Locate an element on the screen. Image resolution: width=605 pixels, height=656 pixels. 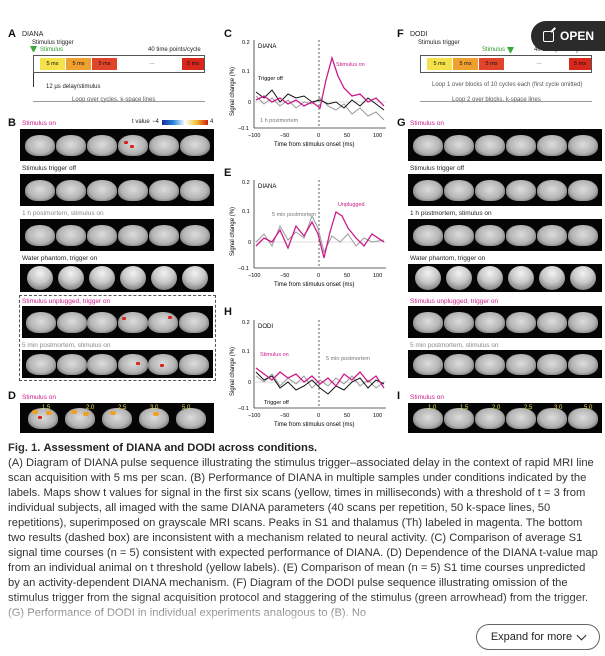
svg-text: 0.2 is located at coordinates (246, 183).